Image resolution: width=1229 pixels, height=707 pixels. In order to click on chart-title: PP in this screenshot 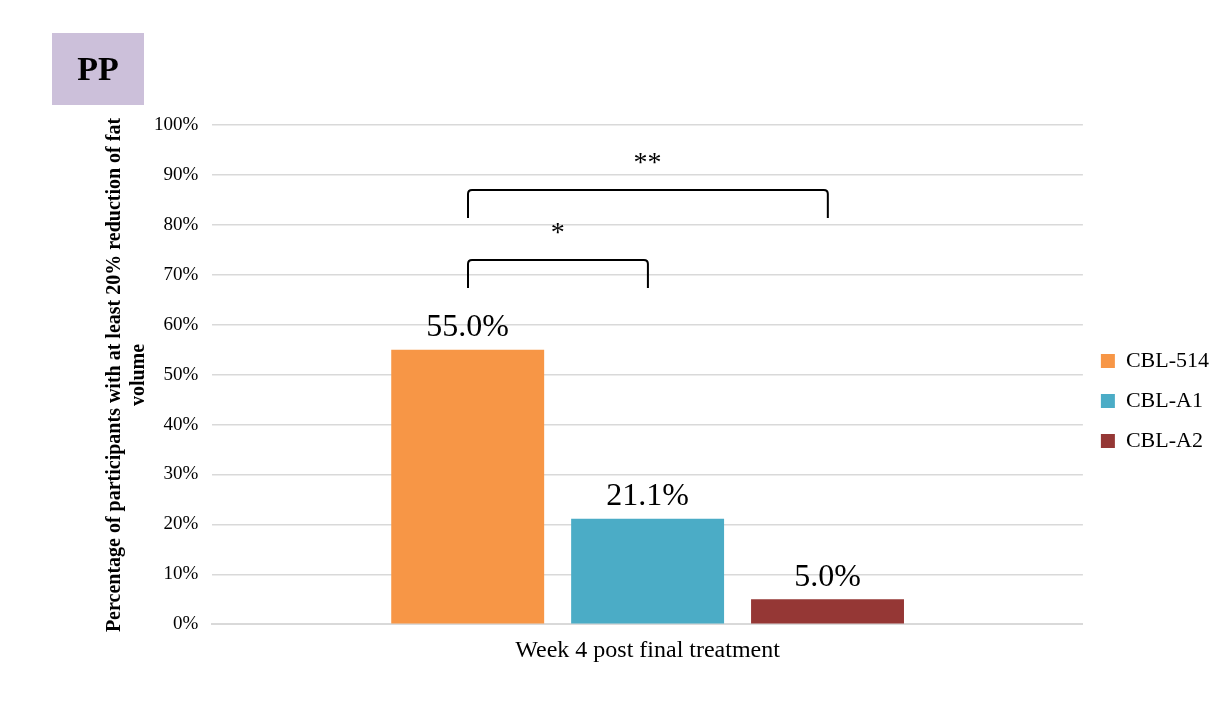, I will do `click(98, 69)`.